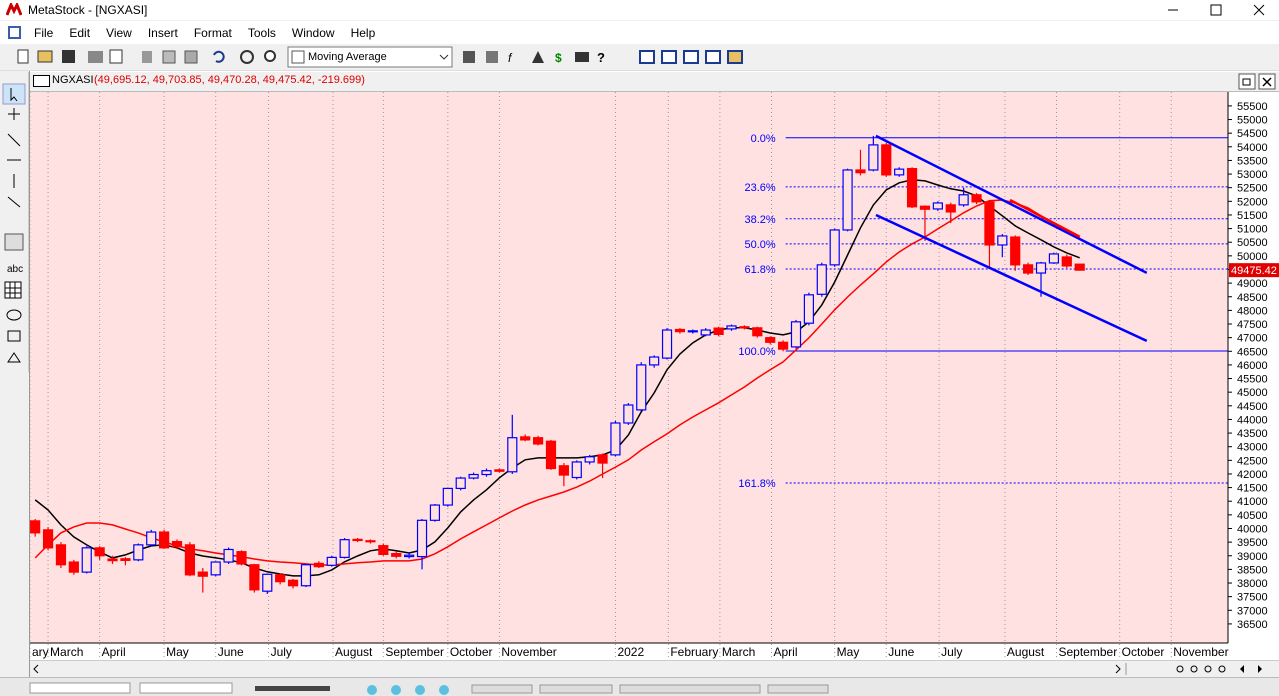 This screenshot has width=1279, height=696. What do you see at coordinates (1143, 652) in the screenshot?
I see `x-tick-label: October` at bounding box center [1143, 652].